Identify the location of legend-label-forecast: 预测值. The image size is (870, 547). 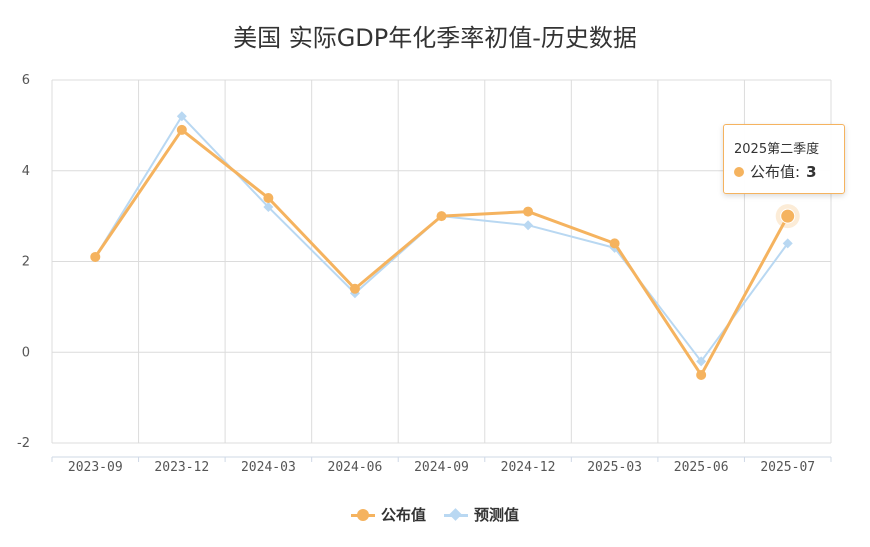
(497, 515).